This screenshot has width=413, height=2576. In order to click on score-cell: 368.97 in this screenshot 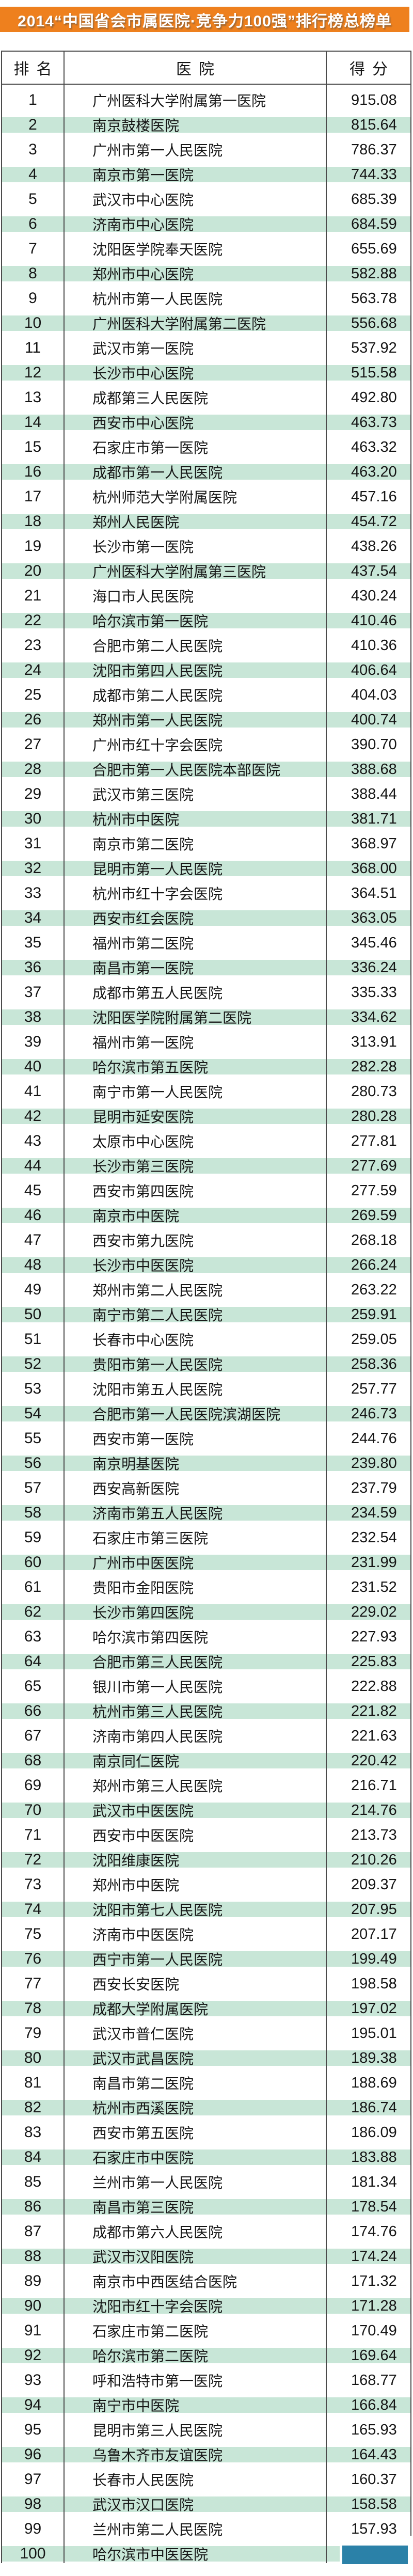, I will do `click(374, 844)`.